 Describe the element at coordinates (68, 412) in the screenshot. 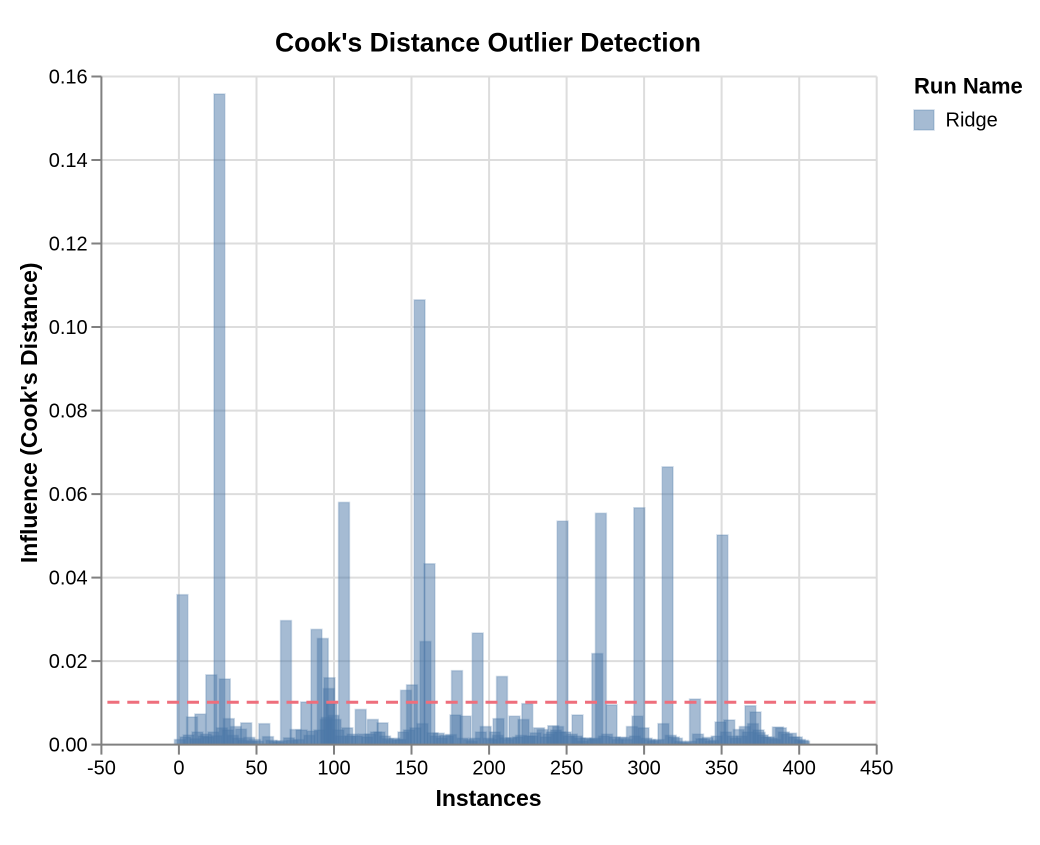

I see `svg-text: 0.08` at that location.